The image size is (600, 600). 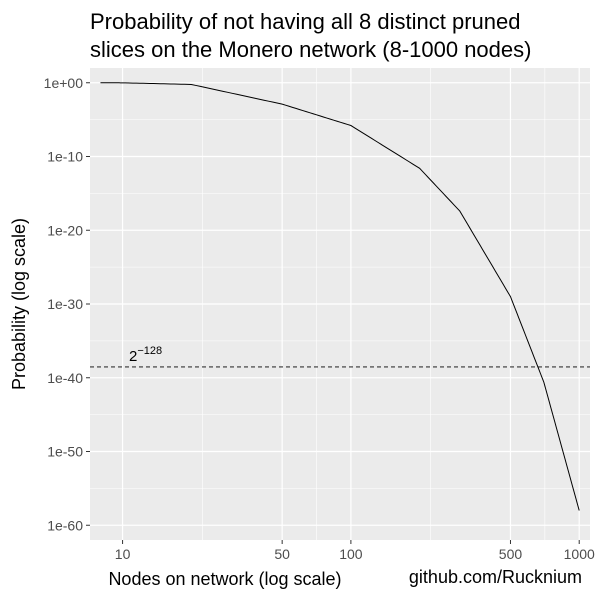 I want to click on x-tick-label: 100, so click(x=351, y=554).